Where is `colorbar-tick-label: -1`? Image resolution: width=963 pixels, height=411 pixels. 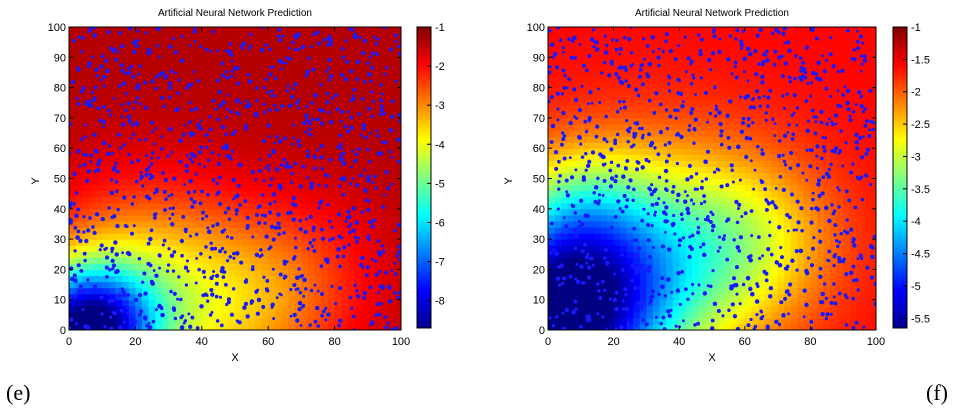
colorbar-tick-label: -1 is located at coordinates (440, 28).